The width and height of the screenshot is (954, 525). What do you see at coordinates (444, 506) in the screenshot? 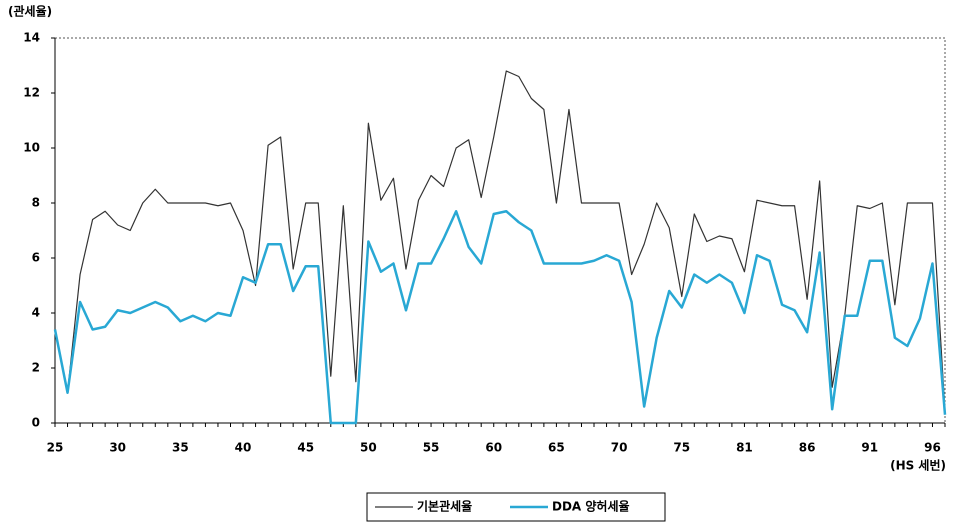
I see `legend-label: 기본관세율` at bounding box center [444, 506].